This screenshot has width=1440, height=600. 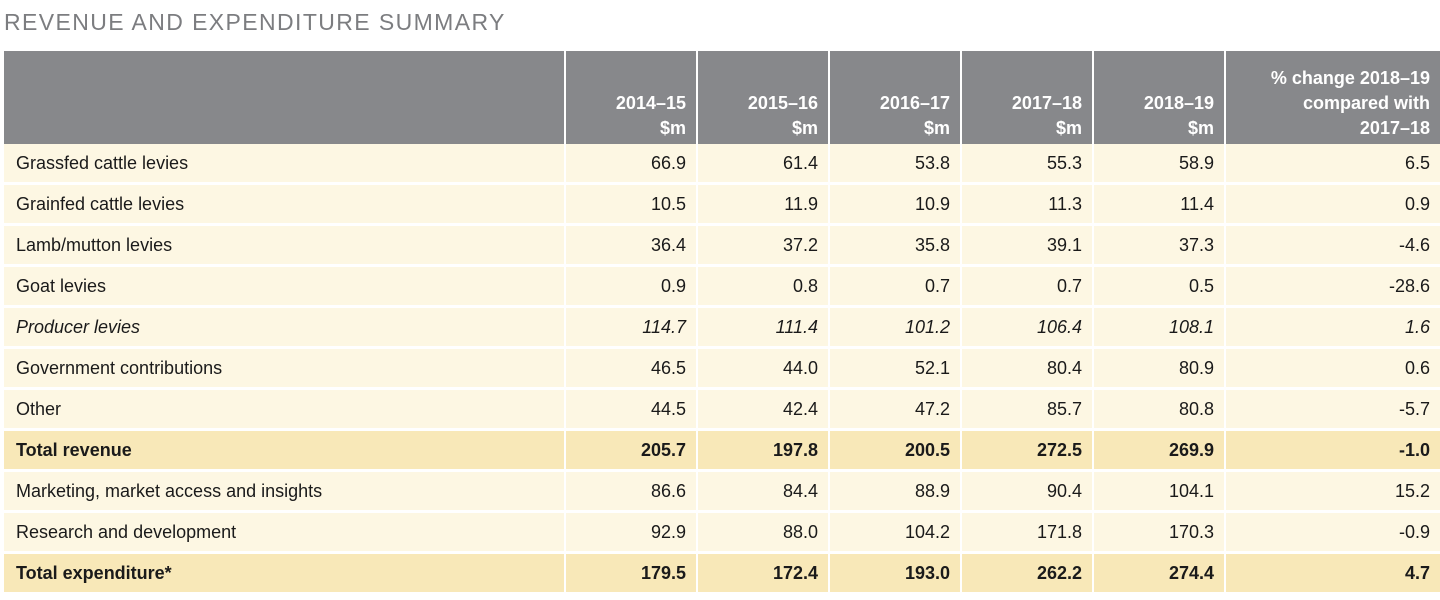 What do you see at coordinates (285, 409) in the screenshot?
I see `row-label: Other` at bounding box center [285, 409].